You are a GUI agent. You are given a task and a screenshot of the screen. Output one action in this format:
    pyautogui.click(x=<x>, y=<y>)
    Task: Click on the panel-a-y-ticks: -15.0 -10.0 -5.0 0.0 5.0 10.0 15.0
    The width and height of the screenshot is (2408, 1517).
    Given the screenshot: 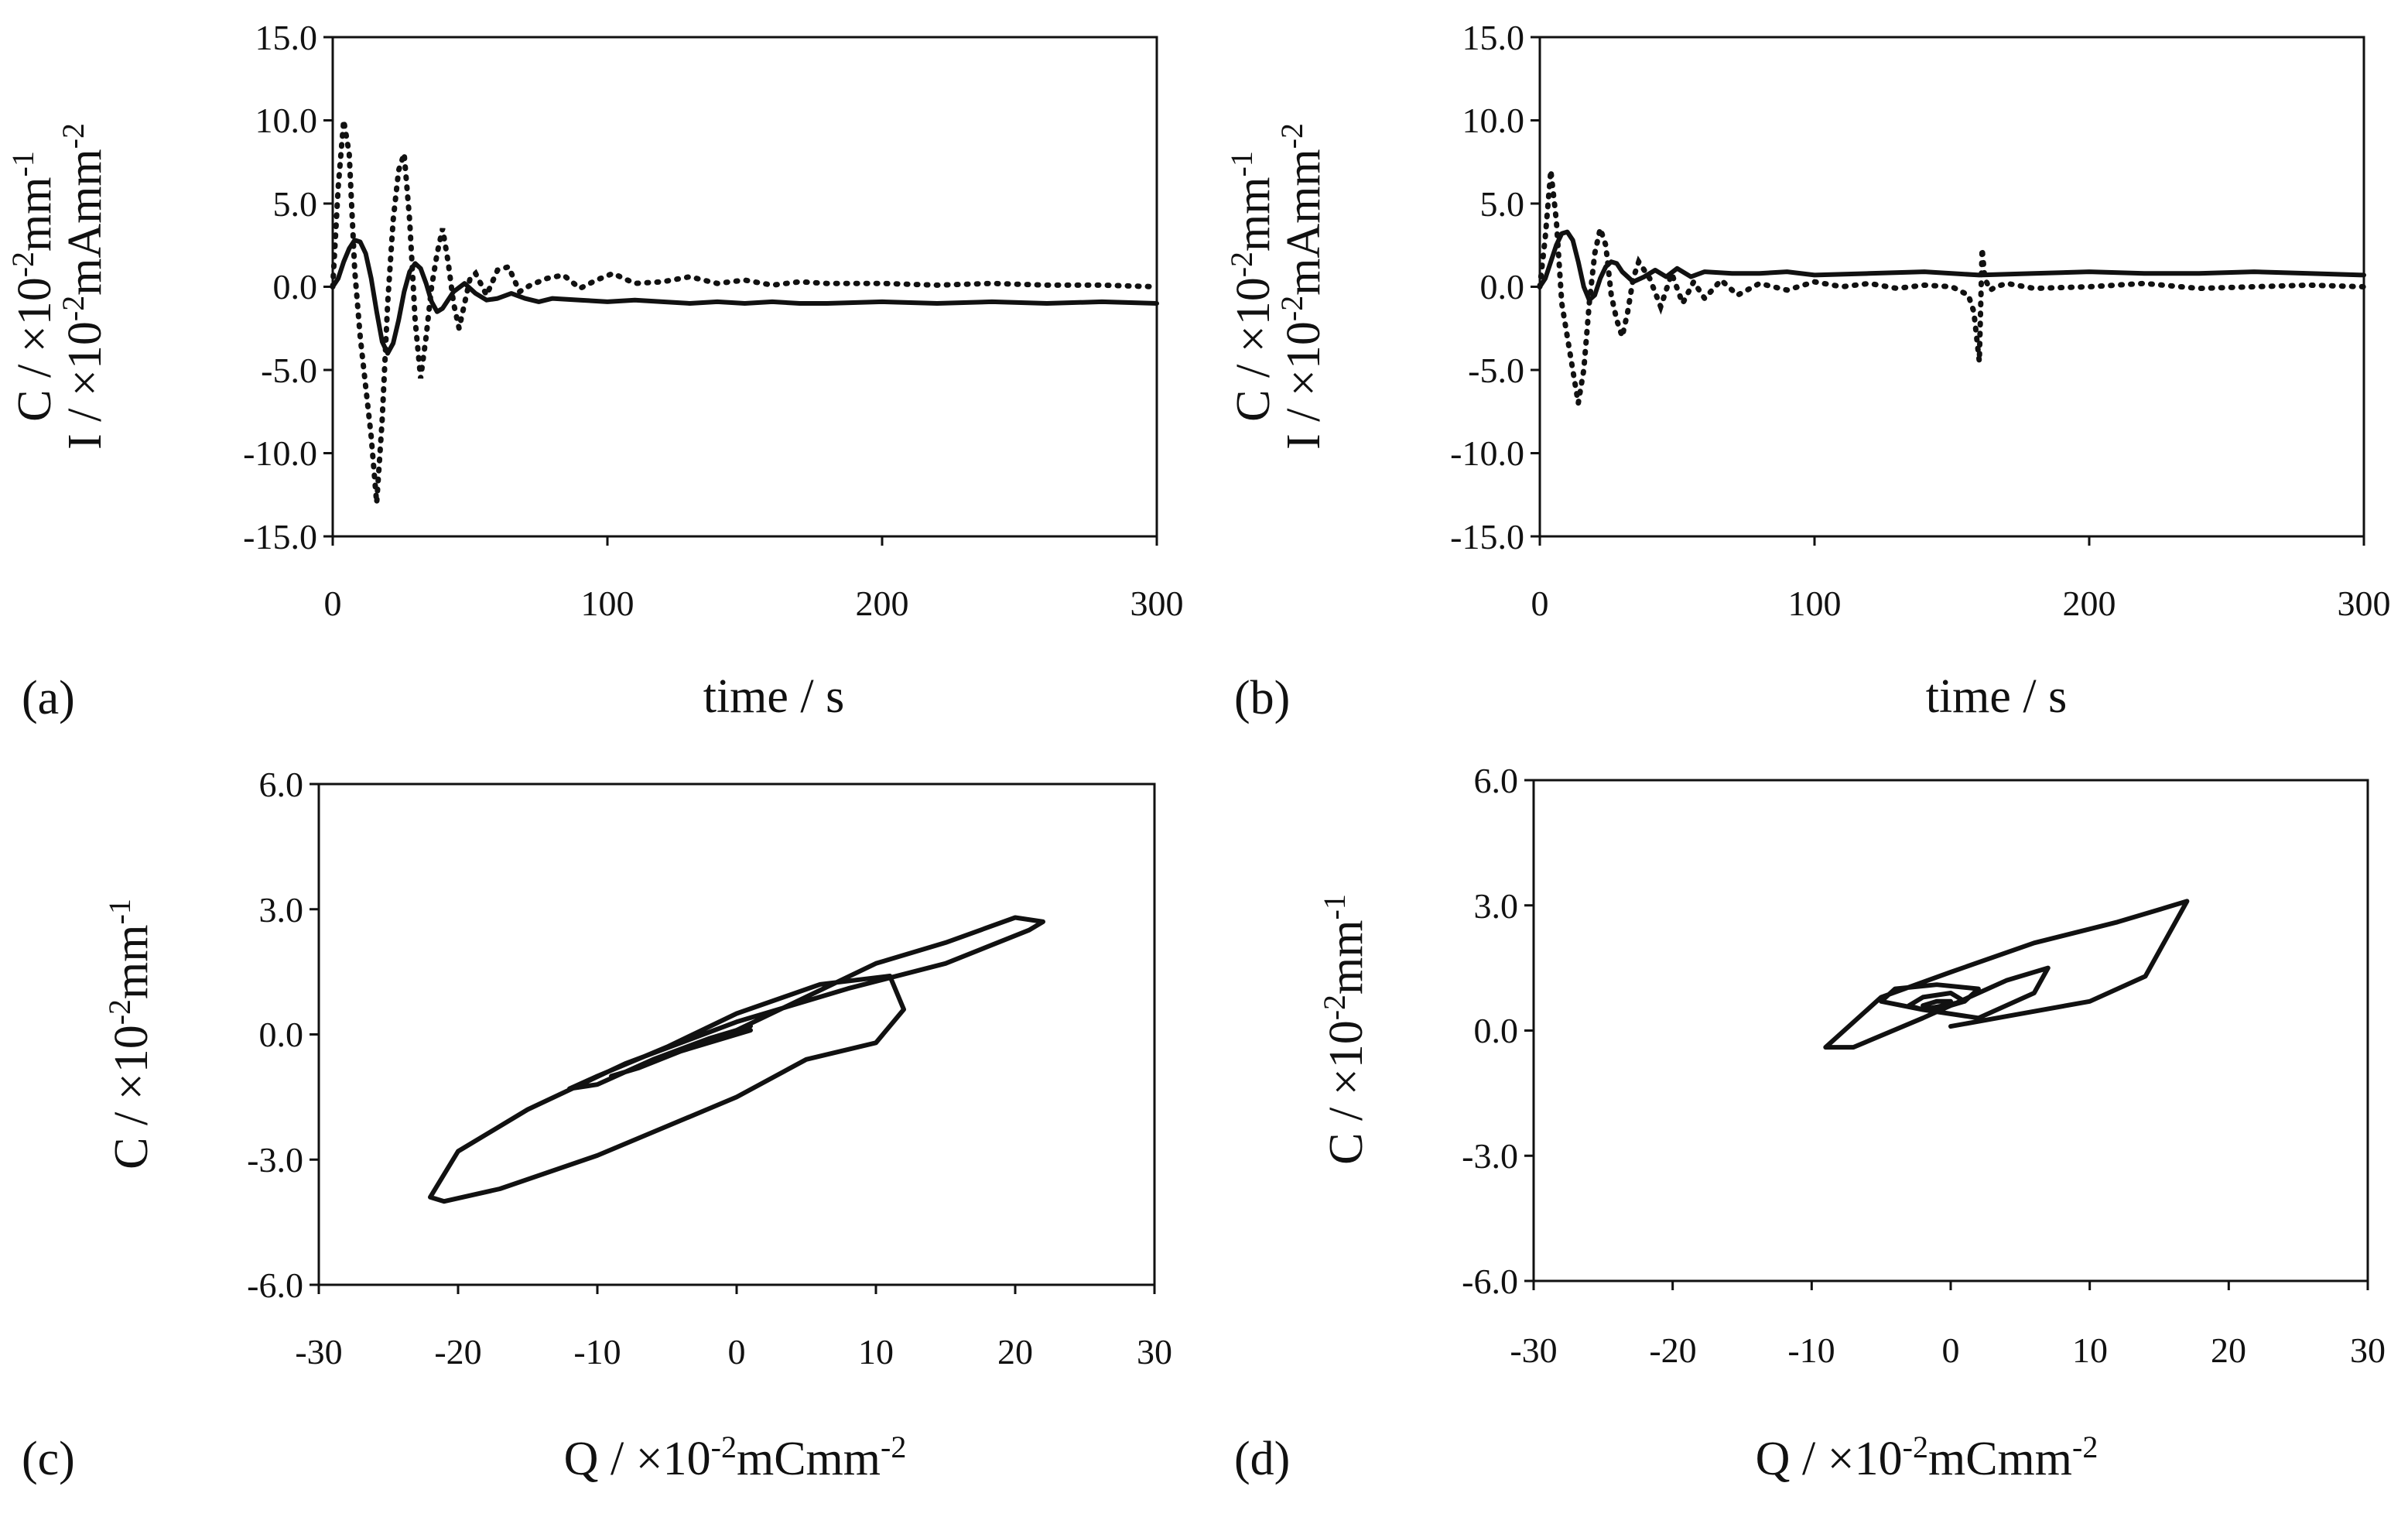 What is the action you would take?
    pyautogui.click(x=280, y=287)
    